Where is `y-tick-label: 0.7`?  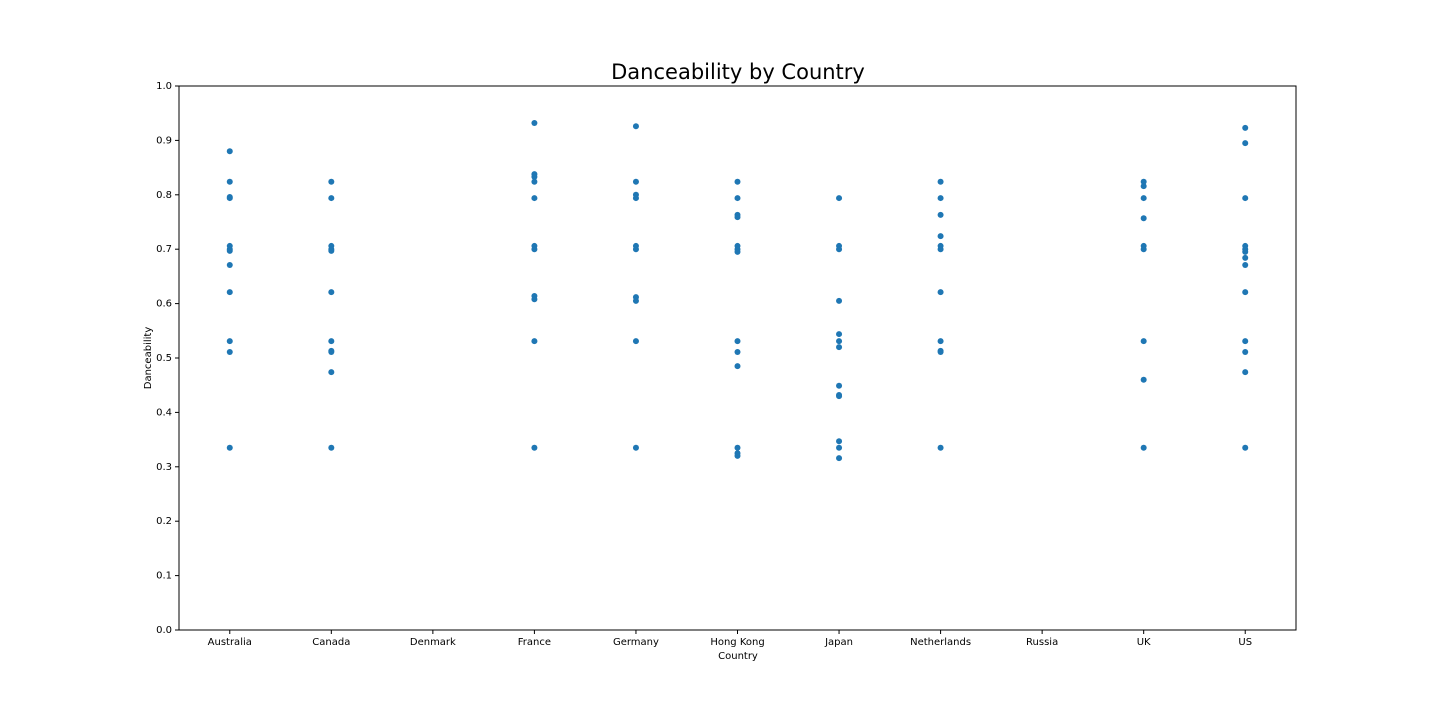
y-tick-label: 0.7 is located at coordinates (164, 249).